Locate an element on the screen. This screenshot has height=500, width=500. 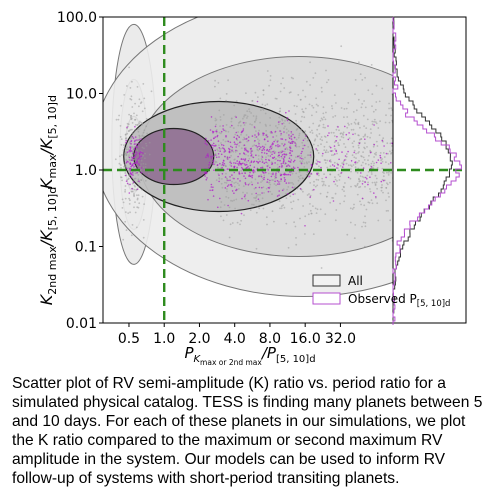
density-contour is located at coordinates (174, 156).